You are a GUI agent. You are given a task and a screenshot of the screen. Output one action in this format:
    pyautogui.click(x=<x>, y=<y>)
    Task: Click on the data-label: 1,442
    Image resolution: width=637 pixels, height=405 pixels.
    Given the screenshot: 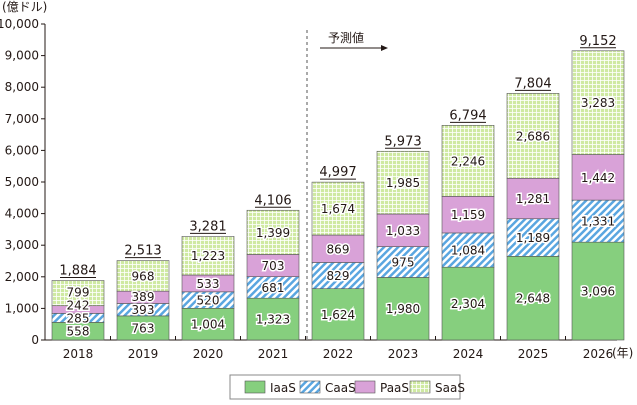 What is the action you would take?
    pyautogui.click(x=598, y=178)
    